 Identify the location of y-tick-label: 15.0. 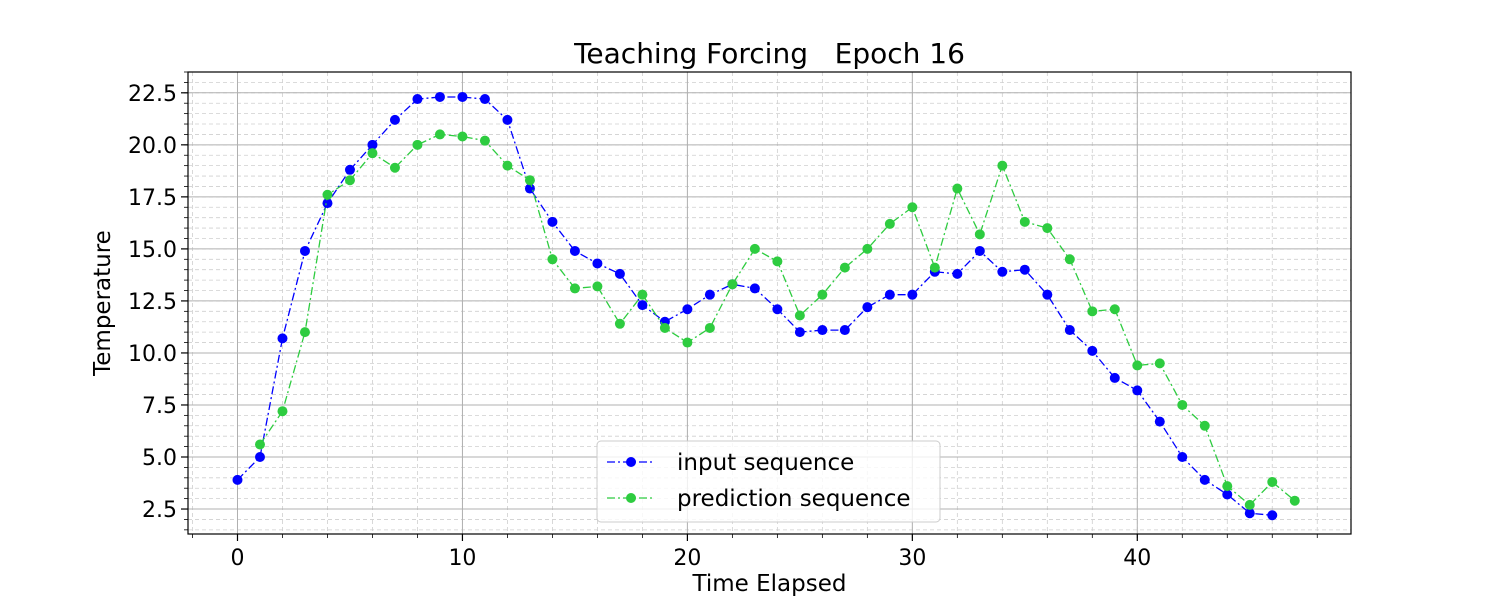
(152, 250).